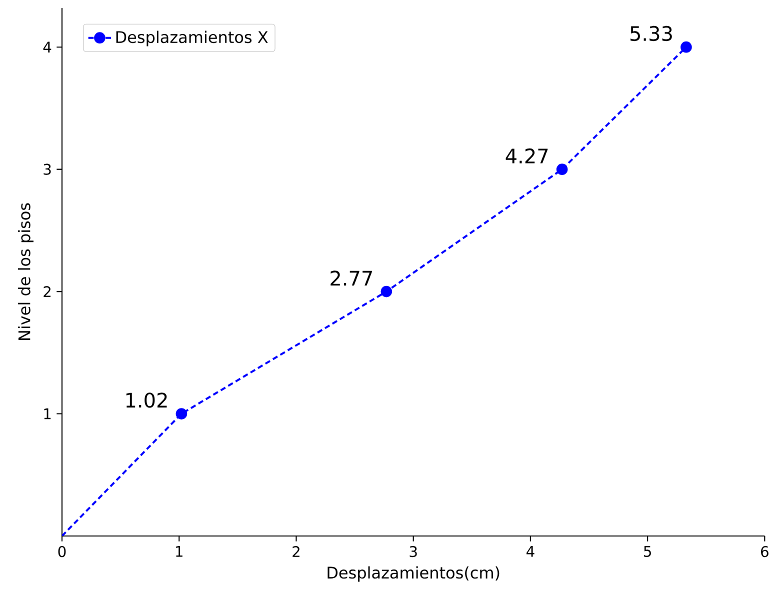 The height and width of the screenshot is (592, 773). What do you see at coordinates (651, 34) in the screenshot?
I see `annotation: 5.33` at bounding box center [651, 34].